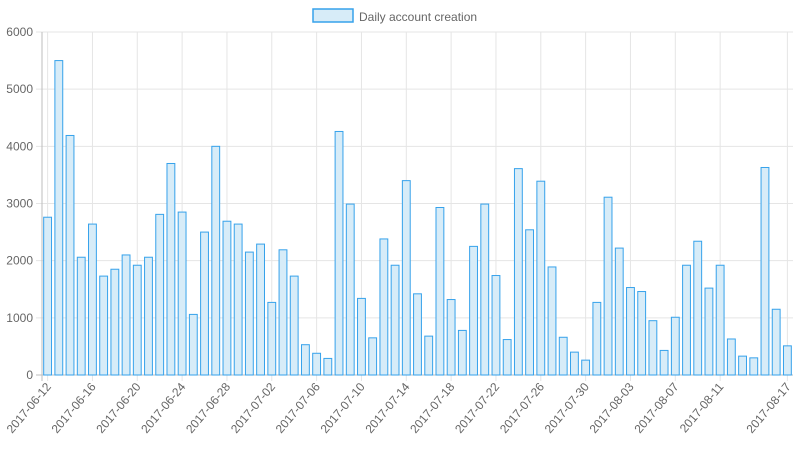 Image resolution: width=800 pixels, height=455 pixels. What do you see at coordinates (19, 89) in the screenshot?
I see `y-tick-label: 5000` at bounding box center [19, 89].